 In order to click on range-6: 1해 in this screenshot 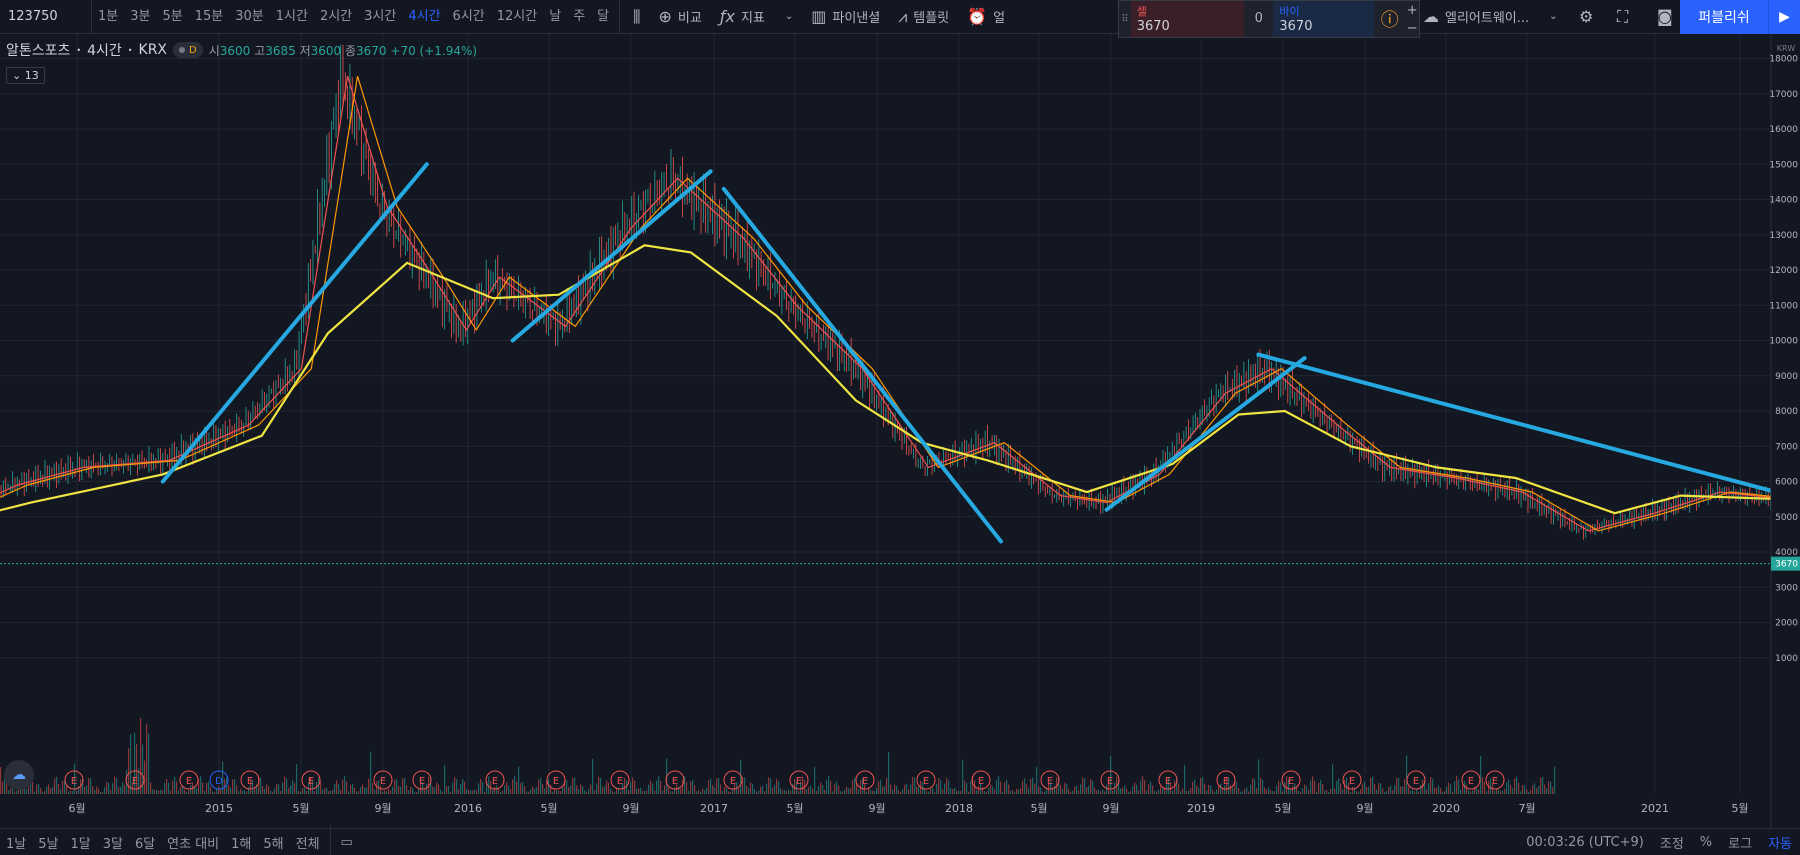, I will do `click(241, 844)`.